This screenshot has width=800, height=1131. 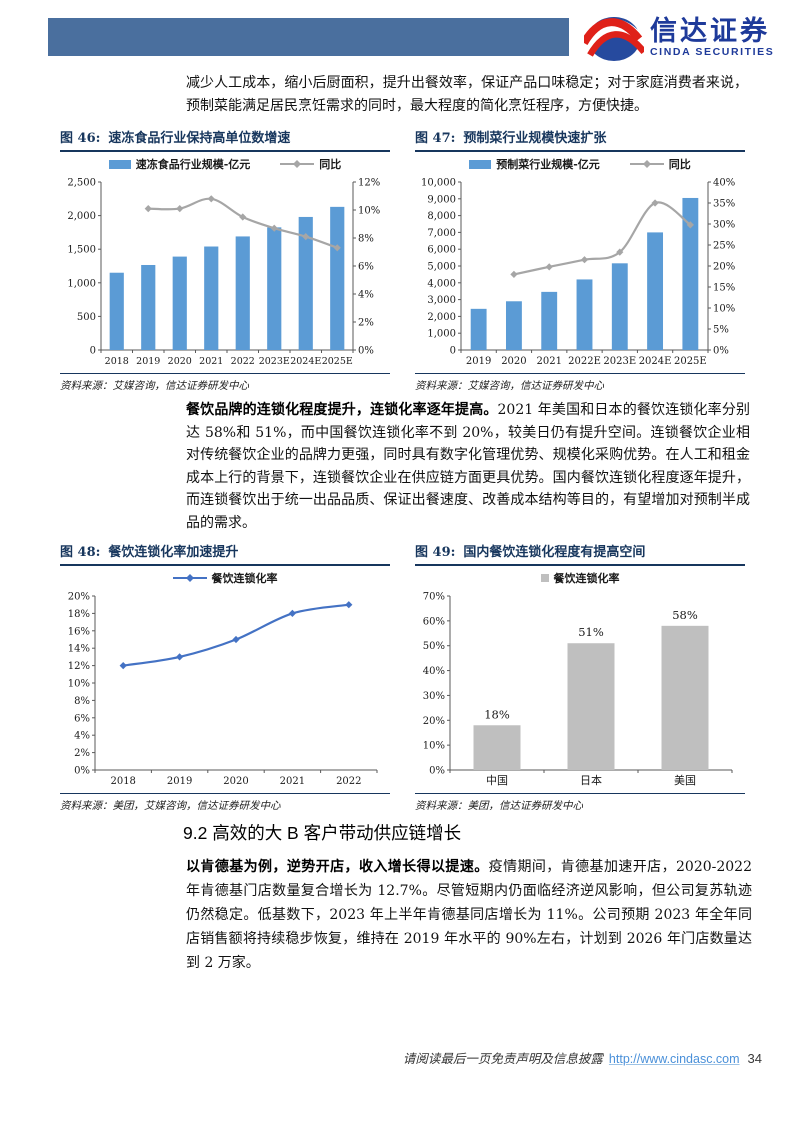 What do you see at coordinates (580, 803) in the screenshot?
I see `figure-49-source: 资料来源：美团，信达证券研发中心` at bounding box center [580, 803].